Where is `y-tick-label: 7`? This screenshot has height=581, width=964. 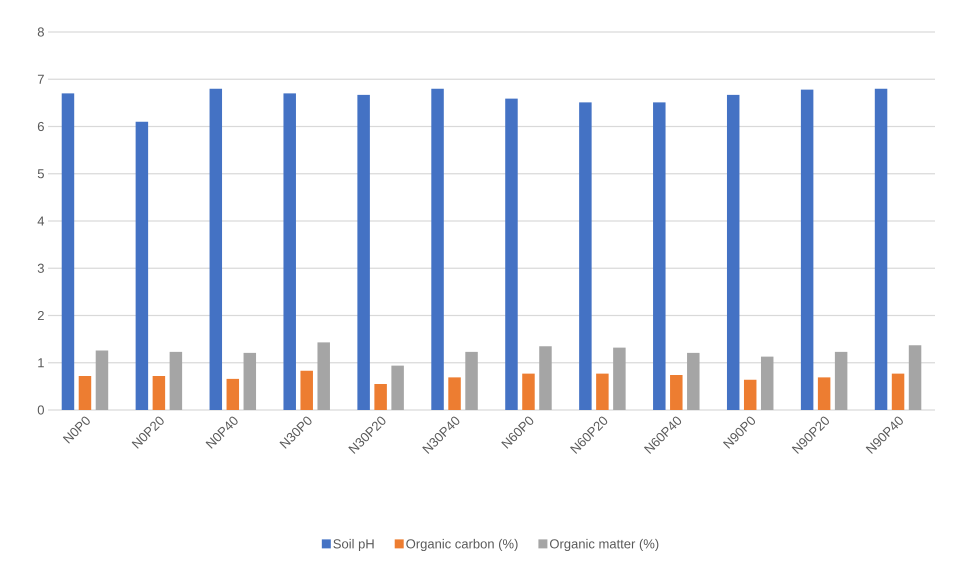 y-tick-label: 7 is located at coordinates (41, 79).